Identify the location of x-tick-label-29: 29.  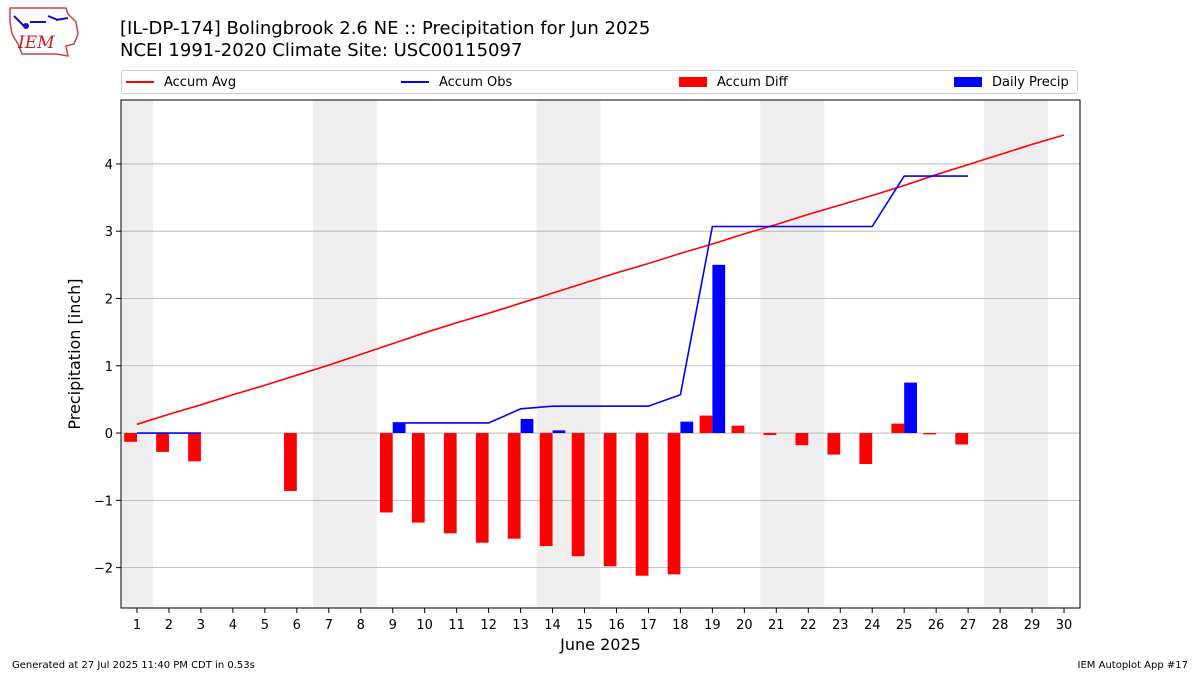
(1032, 625).